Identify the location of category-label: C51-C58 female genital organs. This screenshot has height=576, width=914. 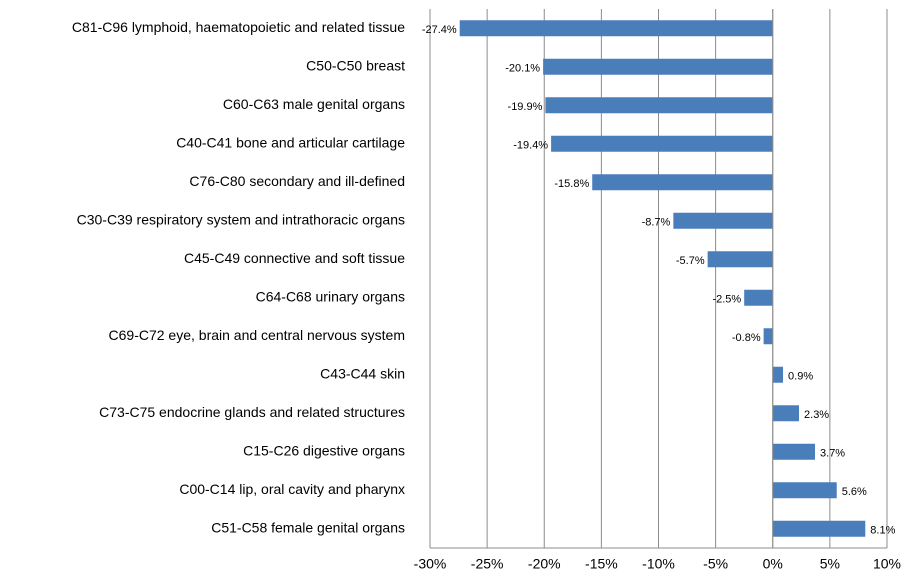
(308, 527).